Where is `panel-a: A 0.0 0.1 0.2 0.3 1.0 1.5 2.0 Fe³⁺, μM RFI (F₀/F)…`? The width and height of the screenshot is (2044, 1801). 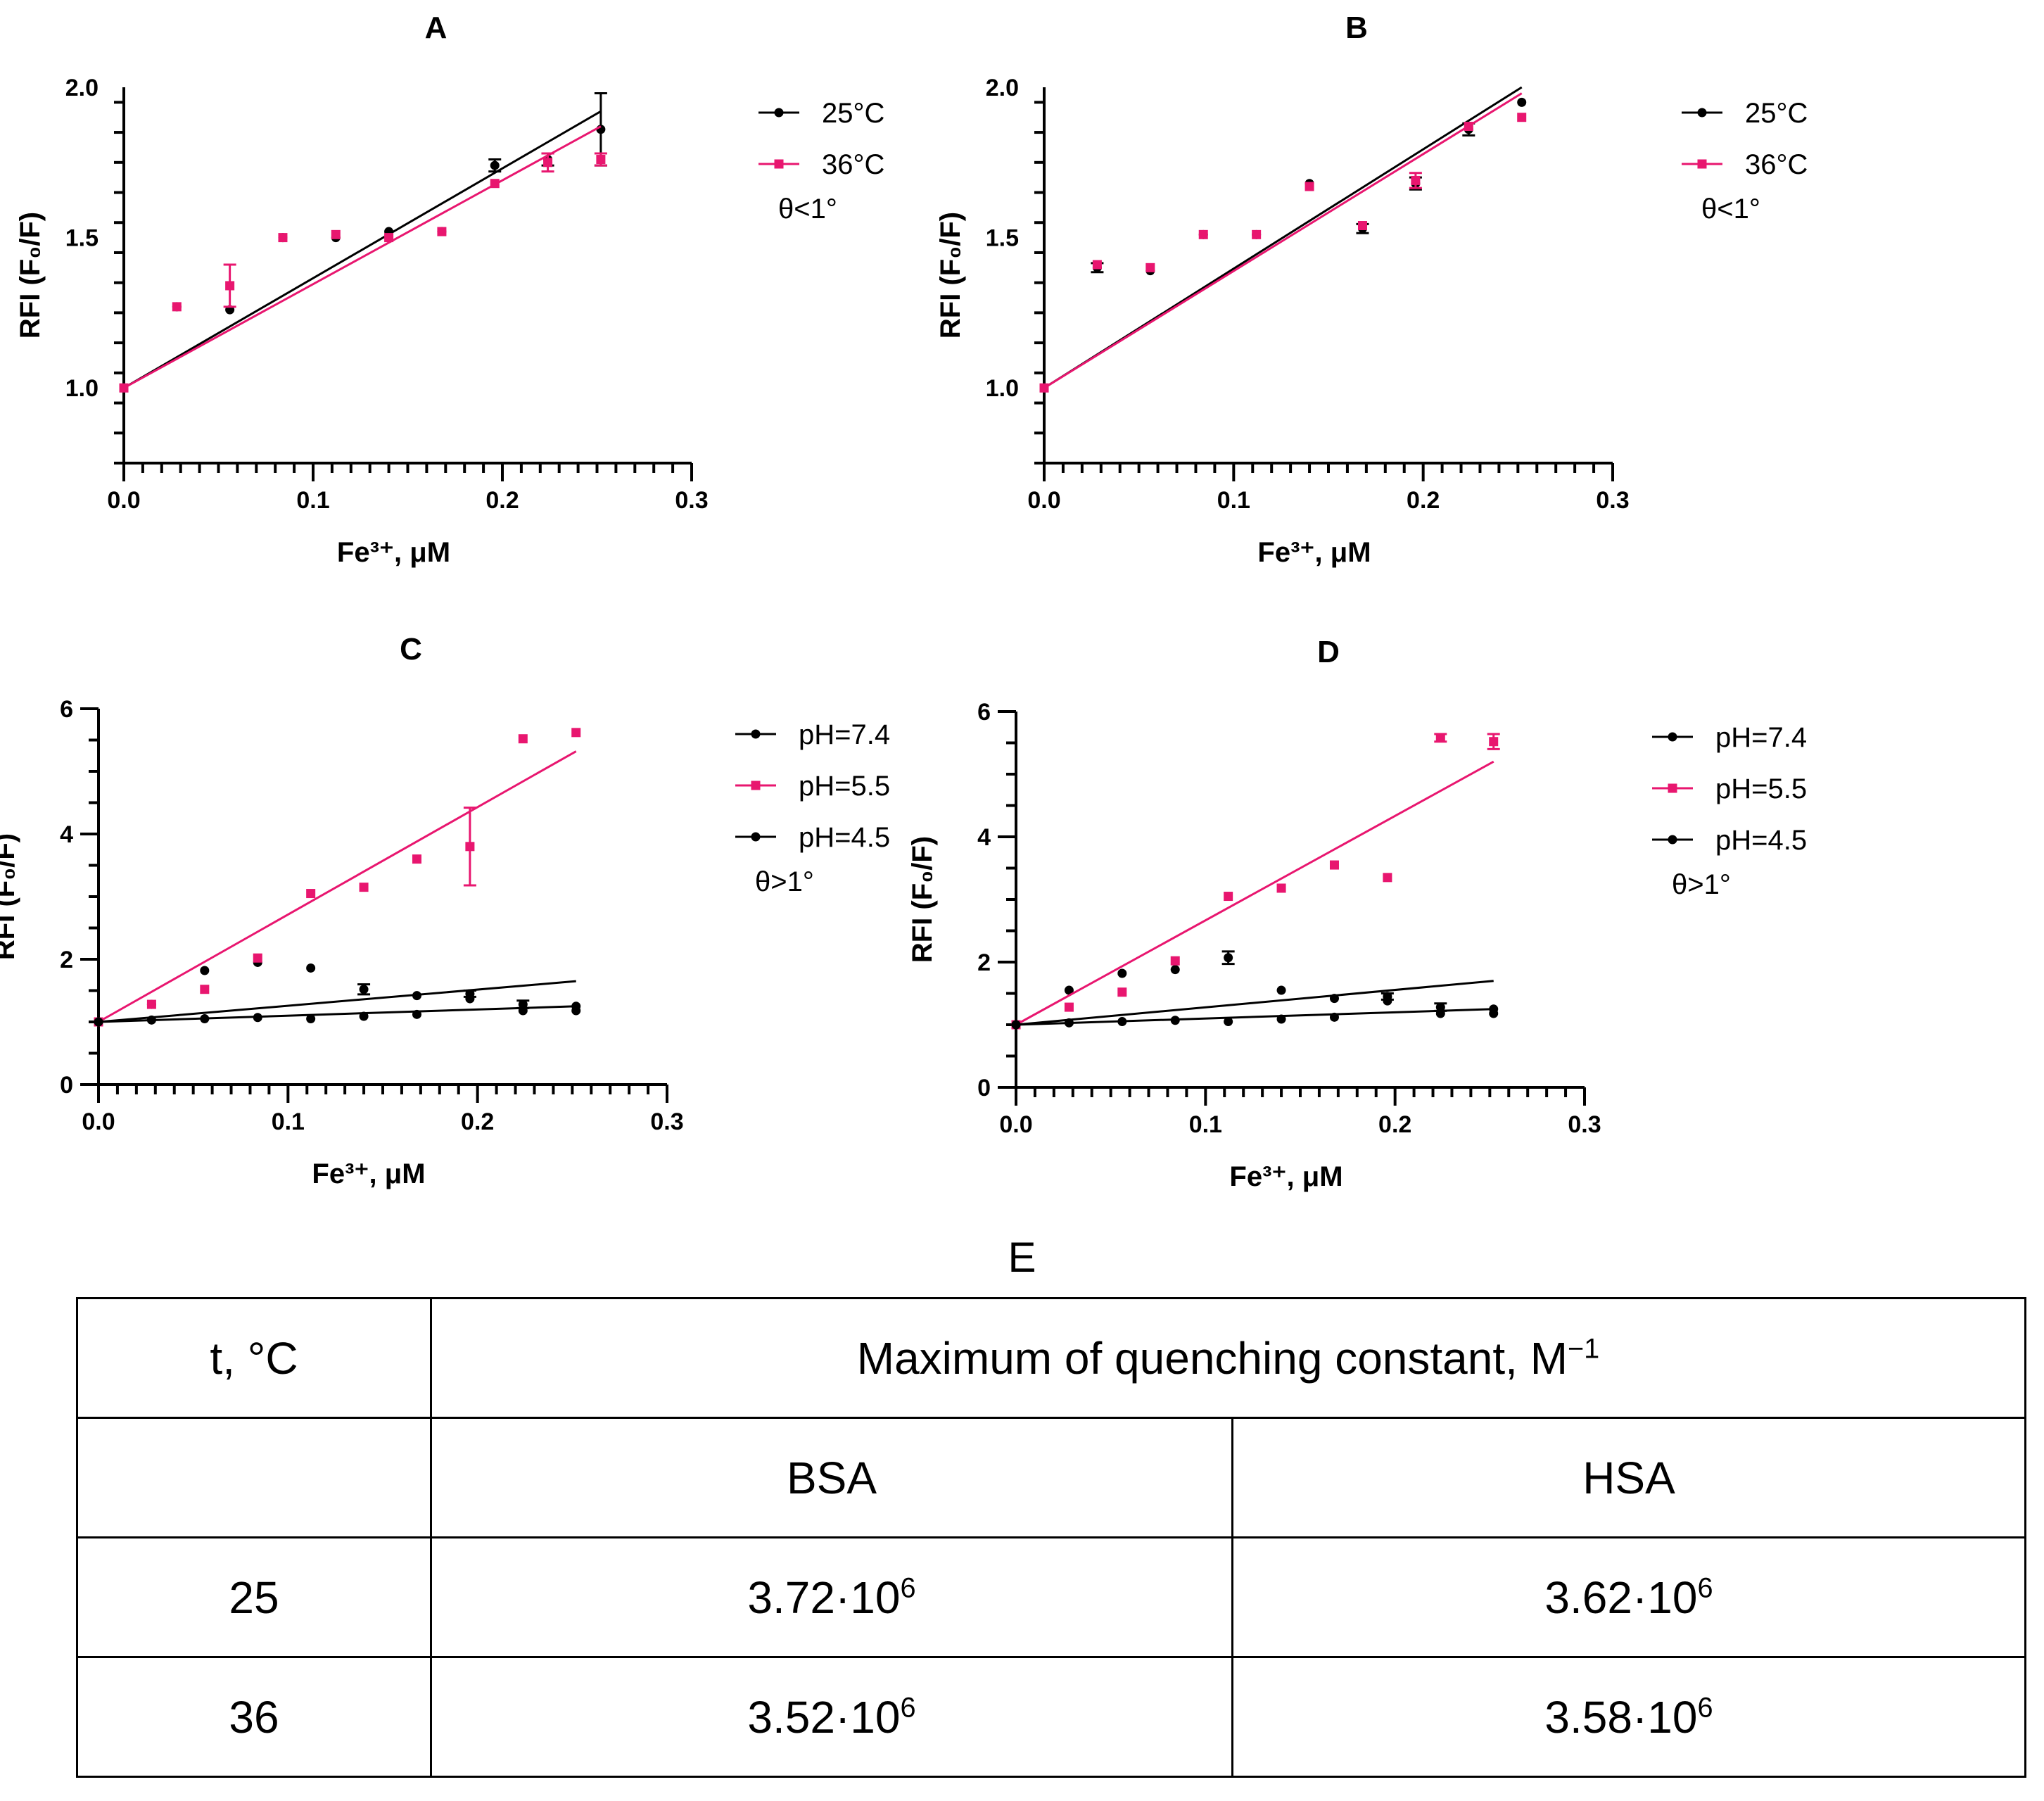 panel-a: A 0.0 0.1 0.2 0.3 1.0 1.5 2.0 Fe³⁺, μM RFI (F₀/F)… is located at coordinates (449, 289).